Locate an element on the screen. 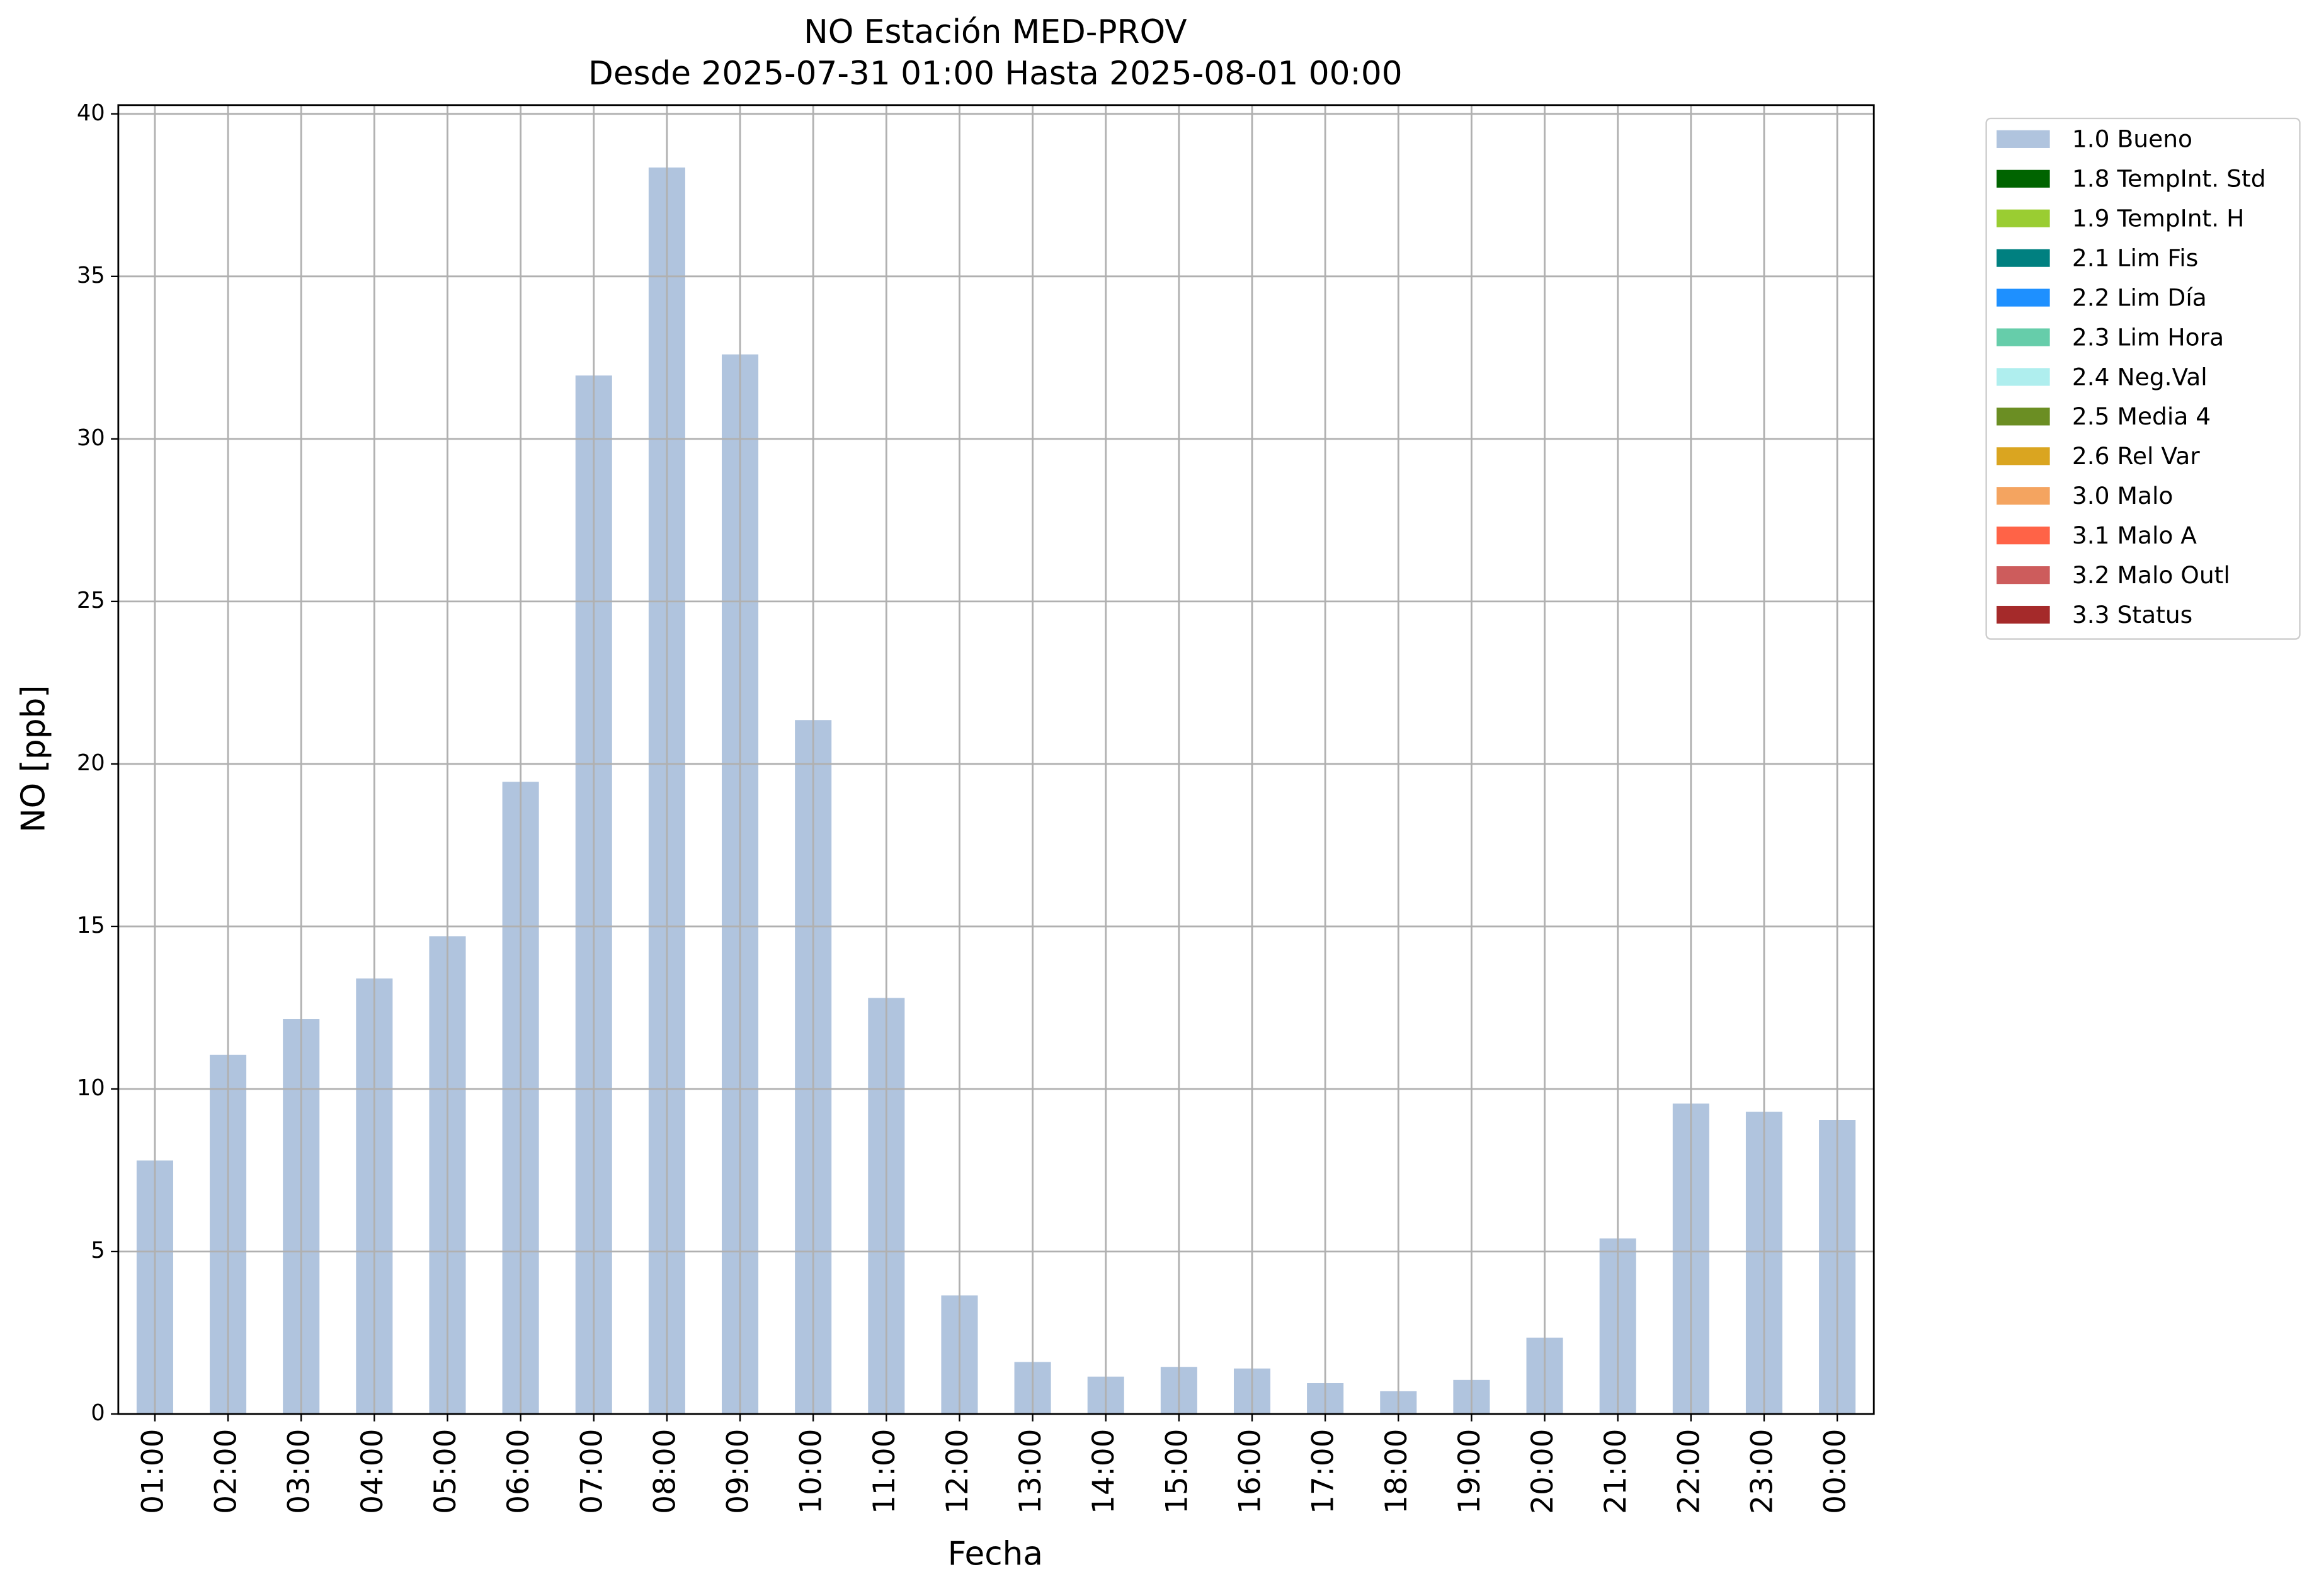 The image size is (2319, 1596). y-tick-label: 0 is located at coordinates (98, 1413).